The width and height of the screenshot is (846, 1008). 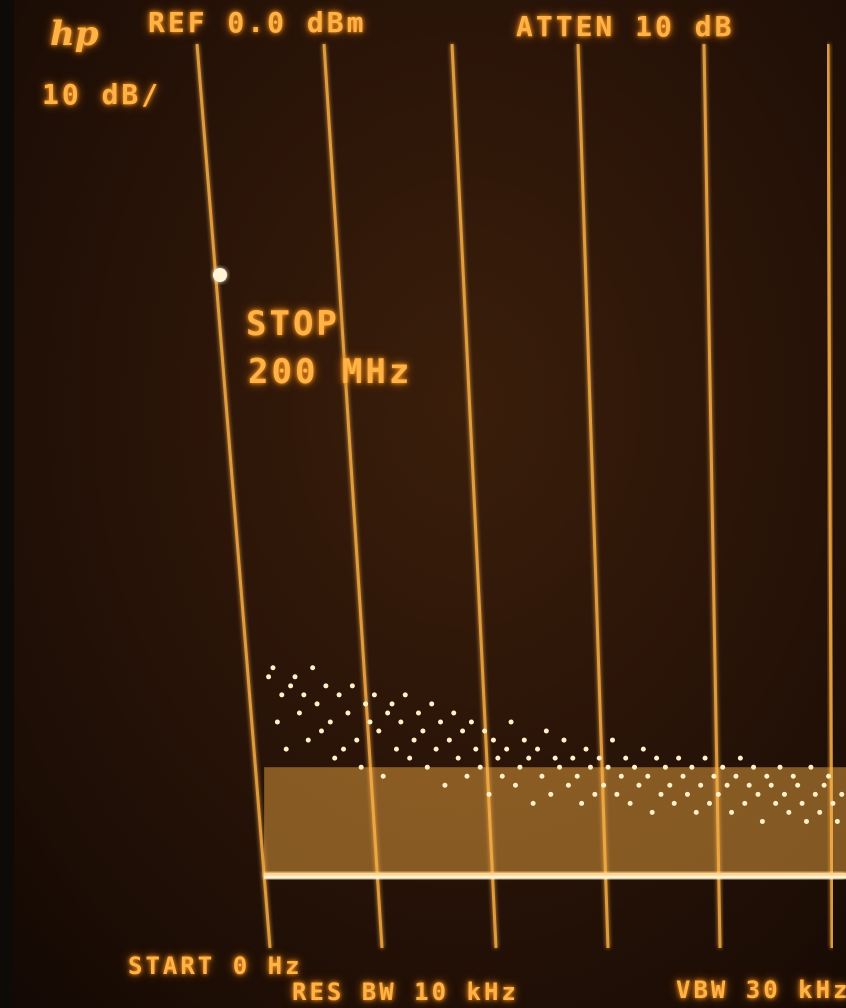 I want to click on marker-dot, so click(x=220, y=275).